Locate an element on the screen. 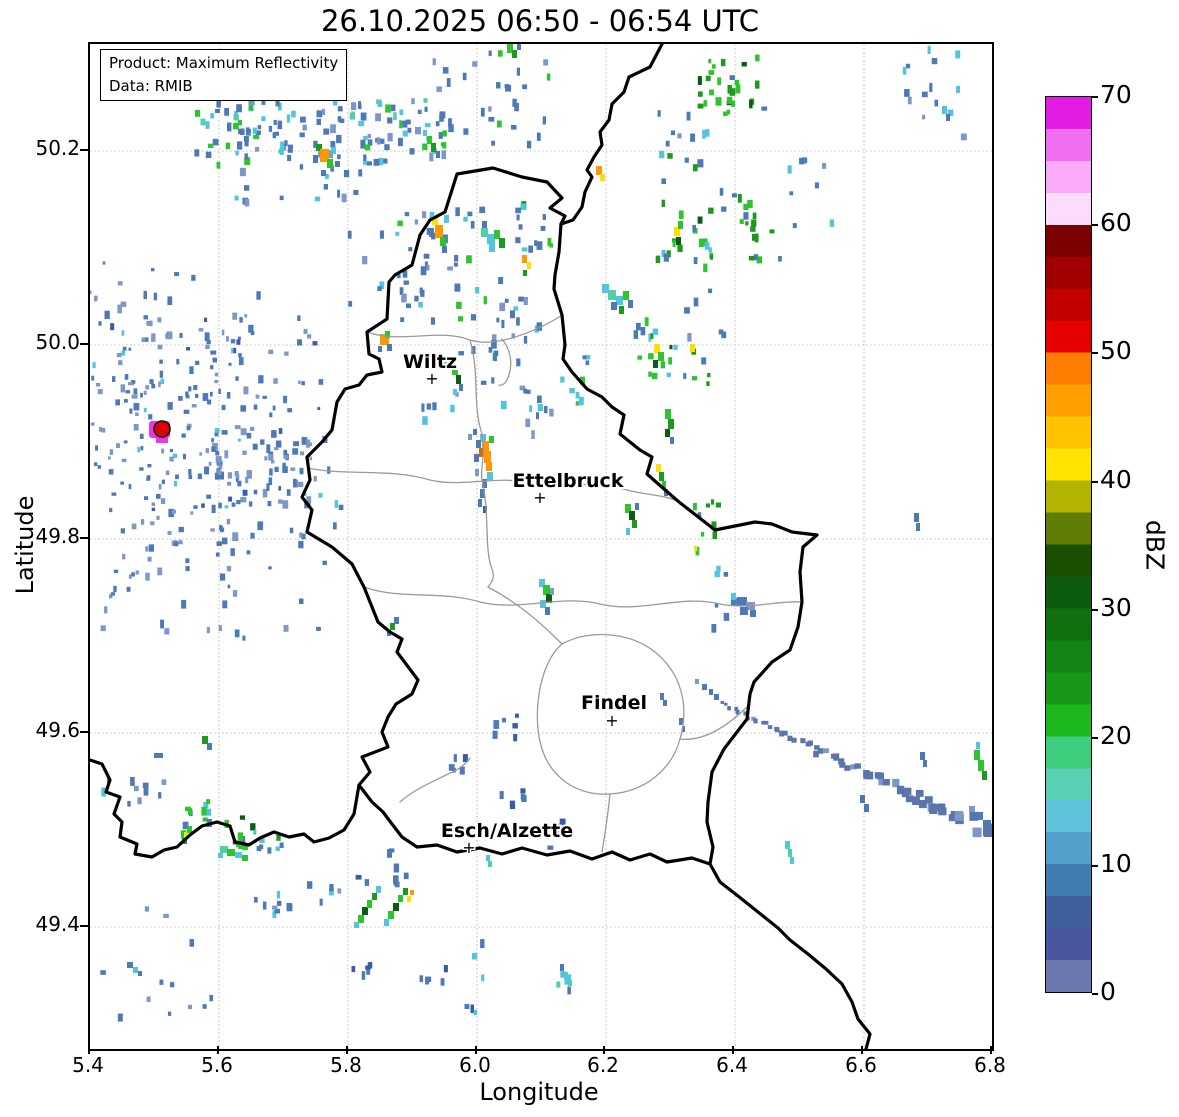 This screenshot has height=1117, width=1179. figure-title: 26.10.2025 06:50 - 06:54 UTC is located at coordinates (540, 21).